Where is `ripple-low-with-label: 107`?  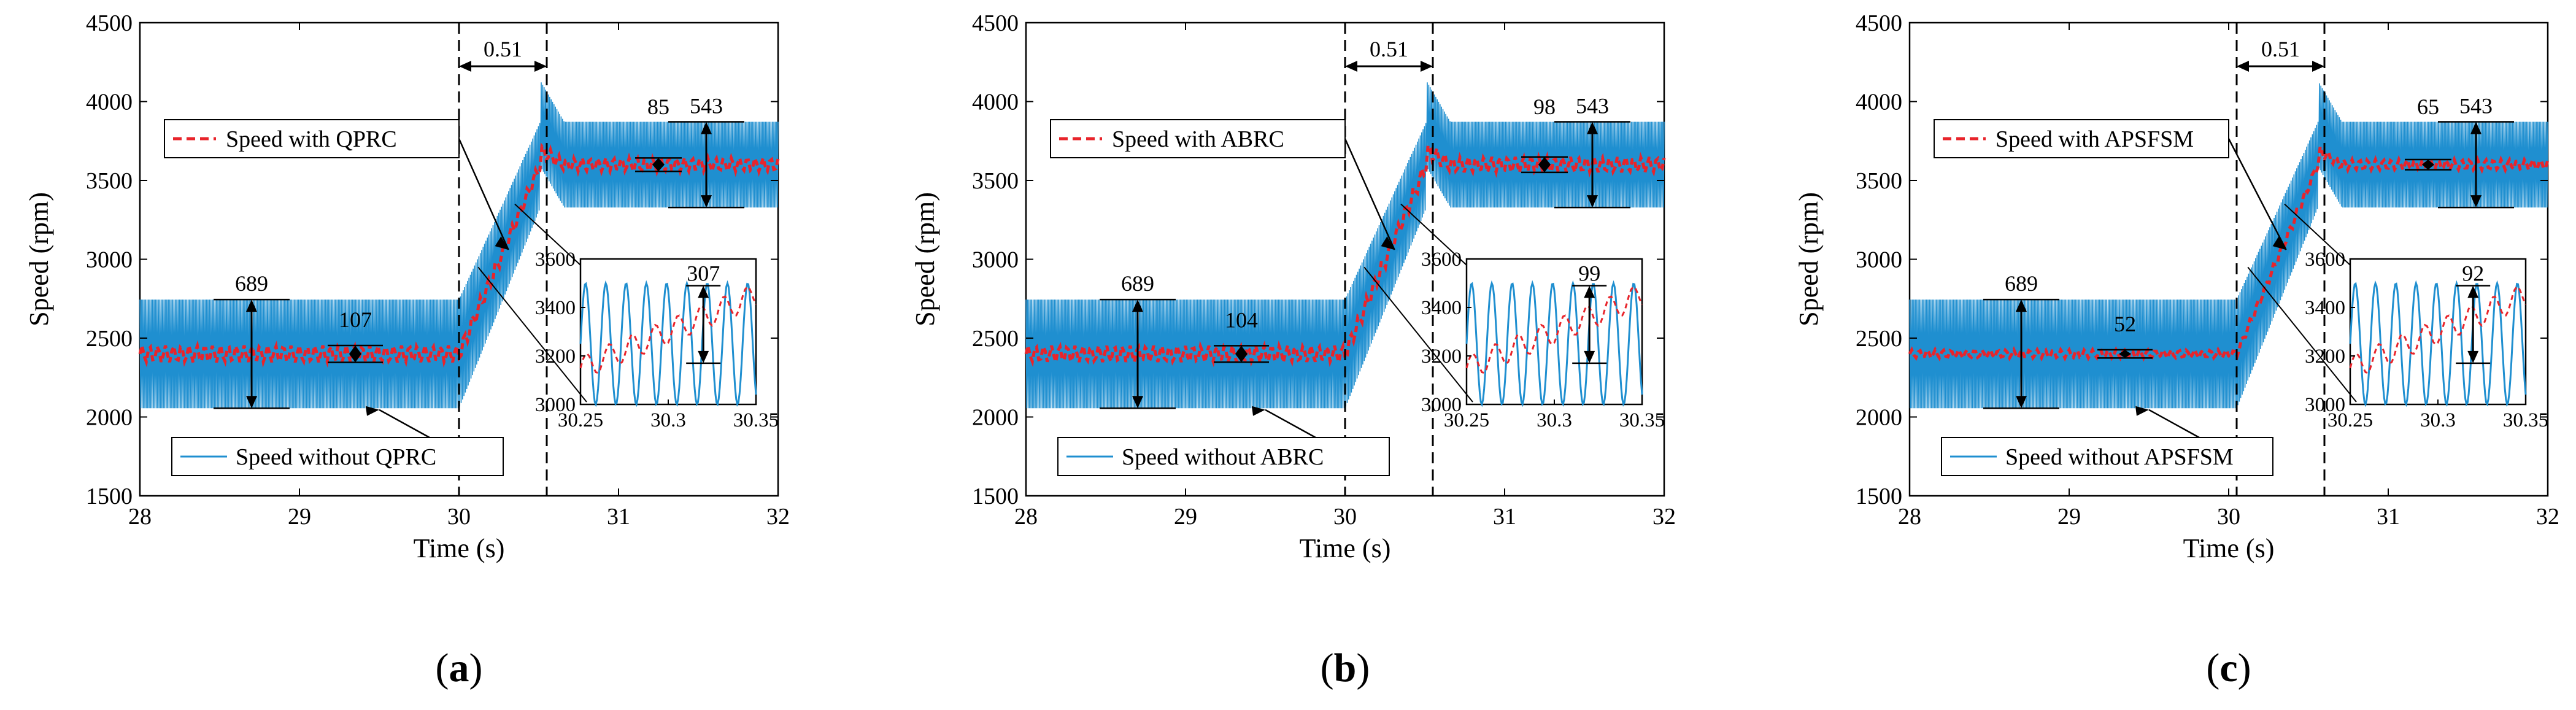
ripple-low-with-label: 107 is located at coordinates (355, 319).